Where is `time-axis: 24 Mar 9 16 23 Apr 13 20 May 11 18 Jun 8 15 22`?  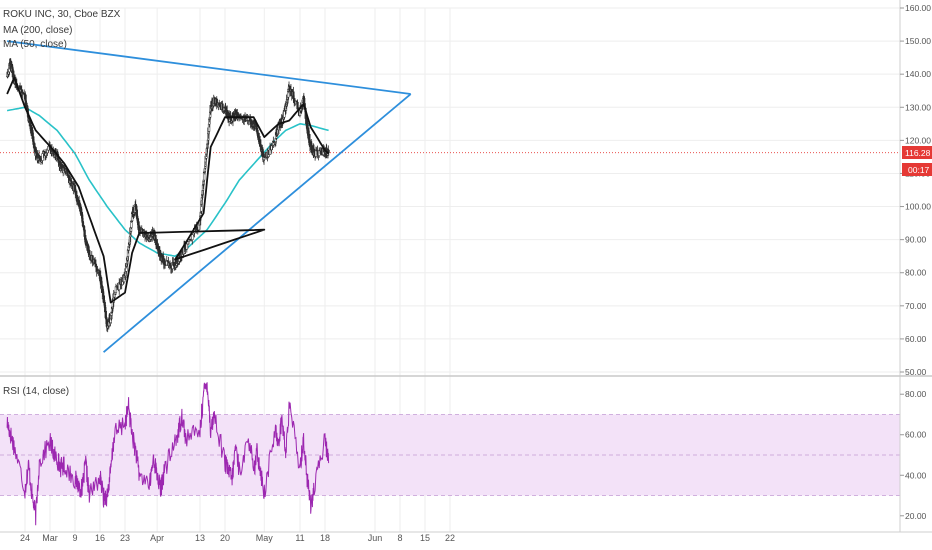 time-axis: 24 Mar 9 16 23 Apr 13 20 May 11 18 Jun 8 15 22 is located at coordinates (237, 538).